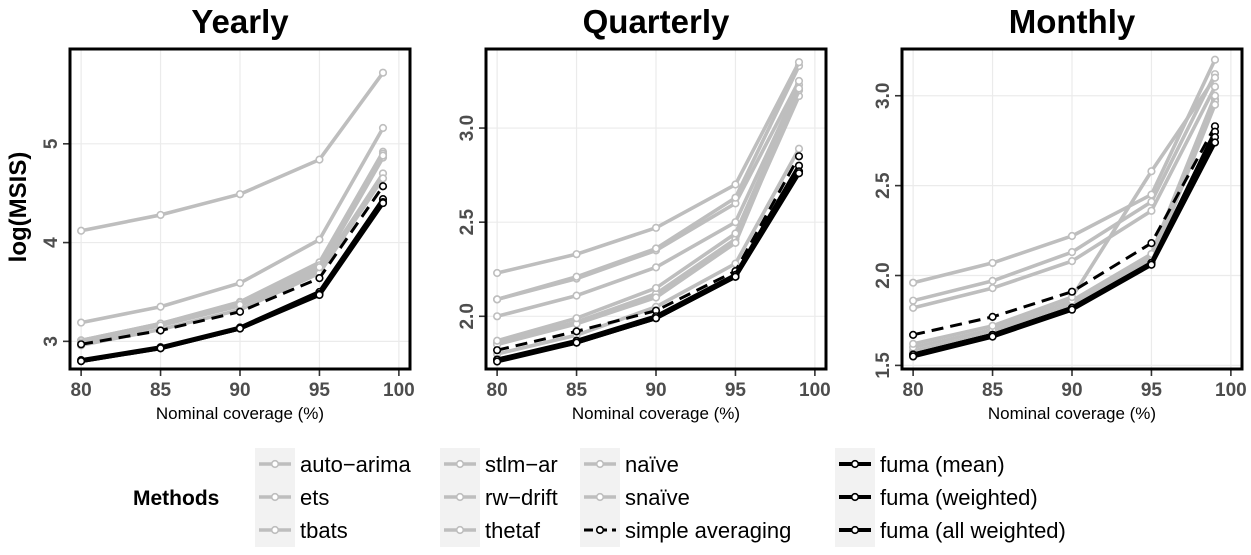 This screenshot has height=555, width=1251. Describe the element at coordinates (648, 168) in the screenshot. I see `series-na-ve-quarterly` at that location.